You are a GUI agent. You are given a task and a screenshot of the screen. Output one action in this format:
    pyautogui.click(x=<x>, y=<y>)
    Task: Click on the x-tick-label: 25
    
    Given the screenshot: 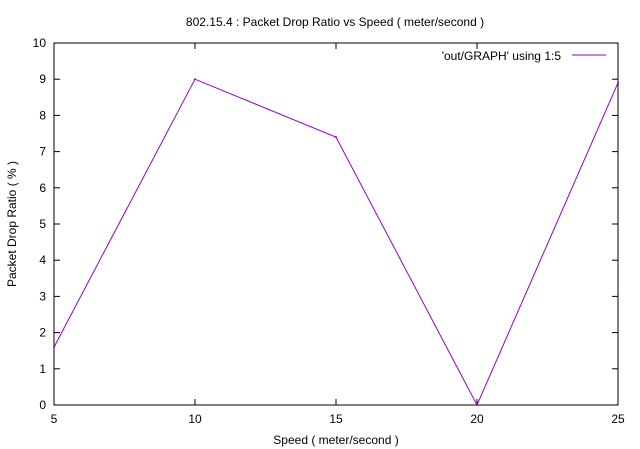 What is the action you would take?
    pyautogui.click(x=618, y=419)
    